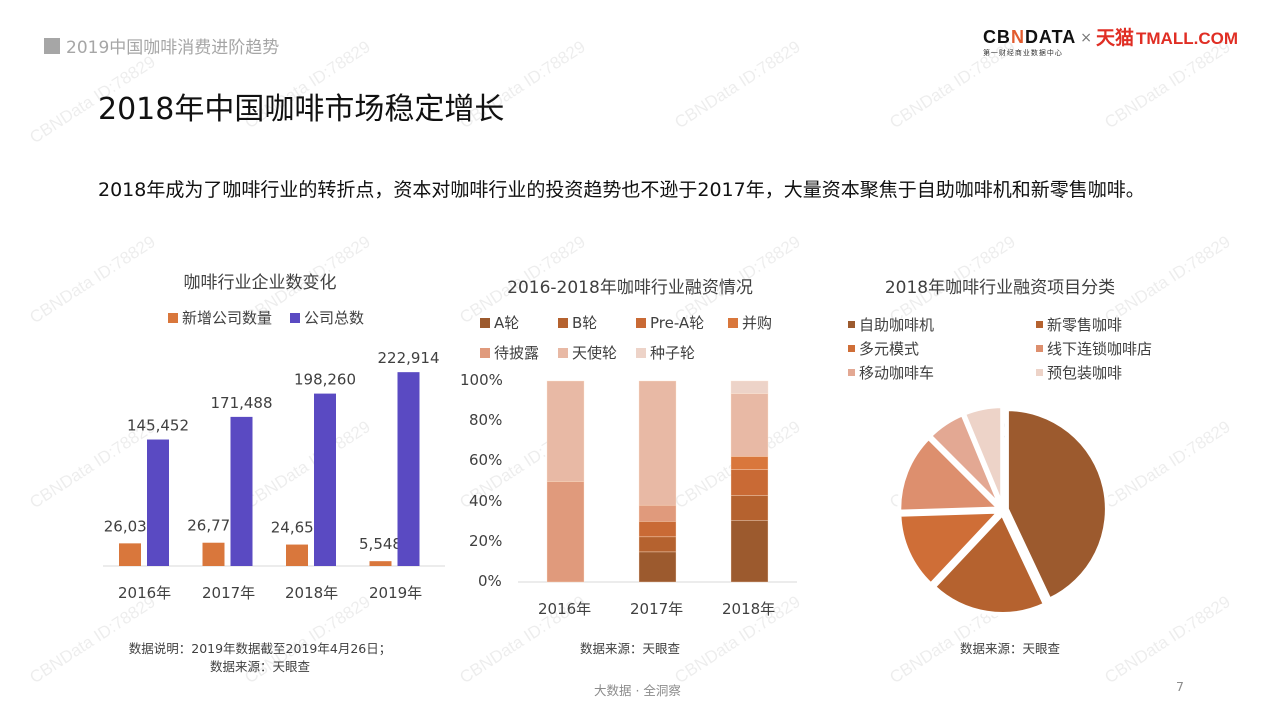 This screenshot has height=720, width=1280. I want to click on legend-b-round: B轮, so click(597, 322).